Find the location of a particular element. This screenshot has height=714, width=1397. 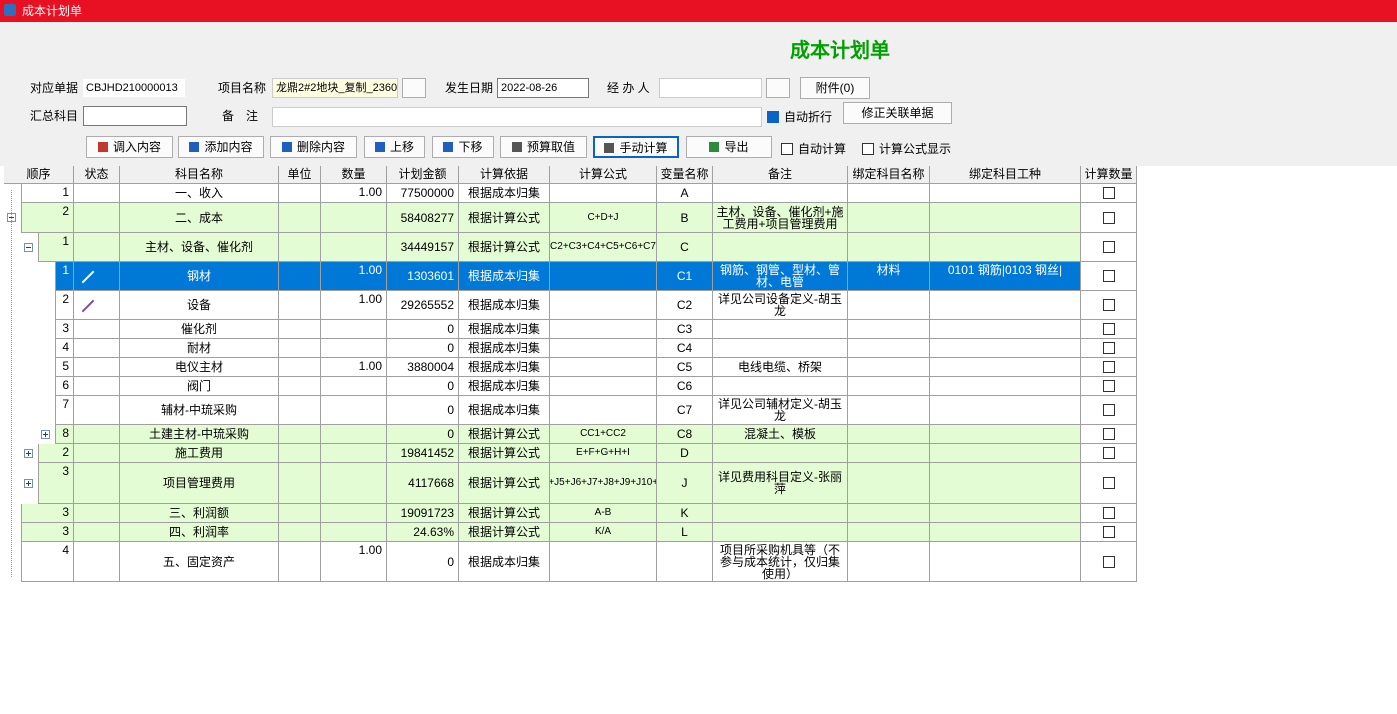

expander-bar is located at coordinates (28, 483).